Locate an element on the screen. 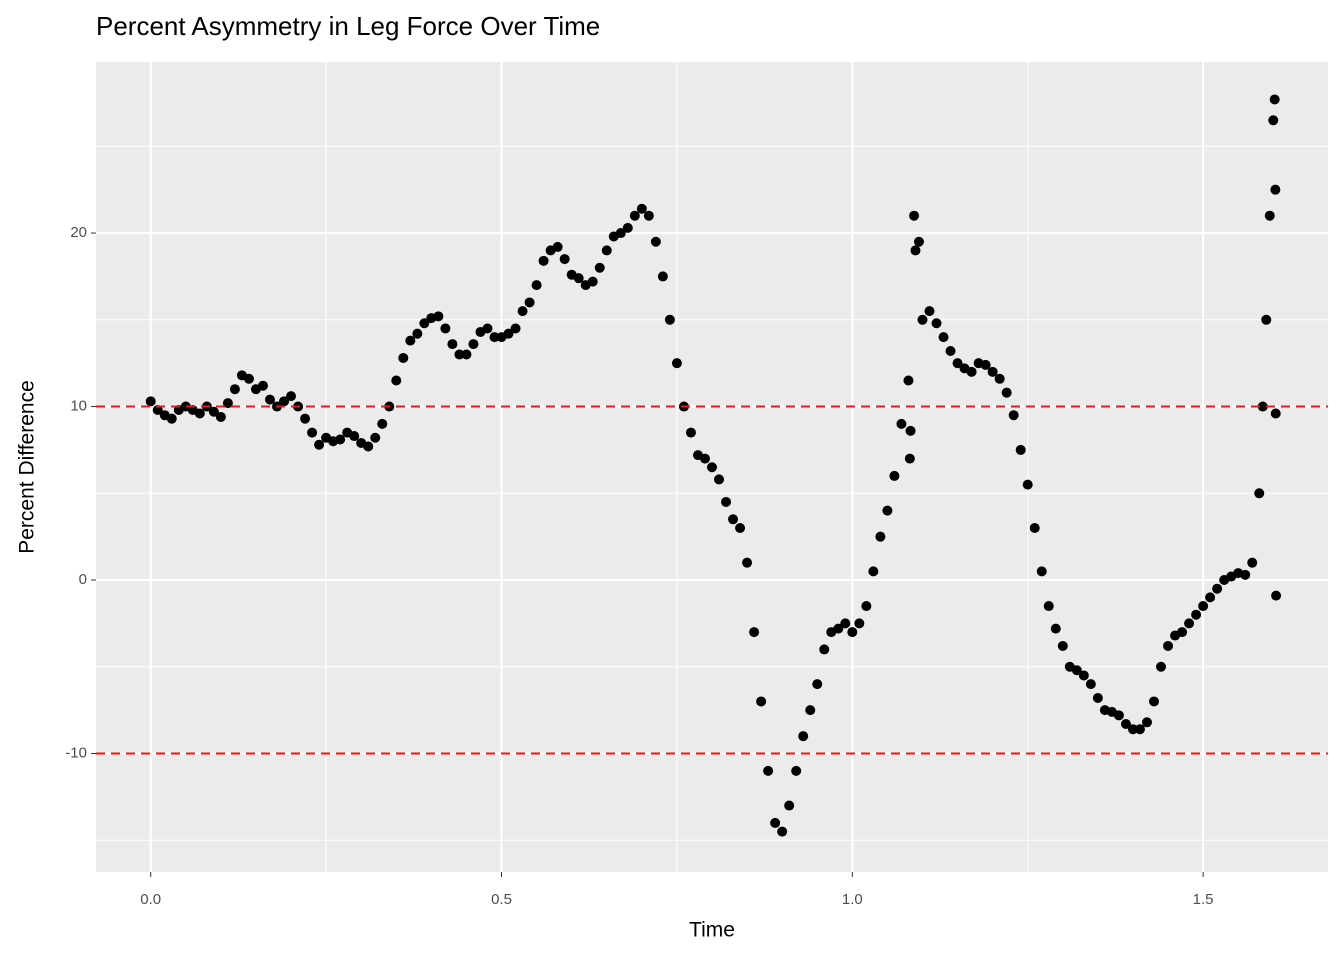 The image size is (1344, 960). y-tick-label: -10 is located at coordinates (76, 752).